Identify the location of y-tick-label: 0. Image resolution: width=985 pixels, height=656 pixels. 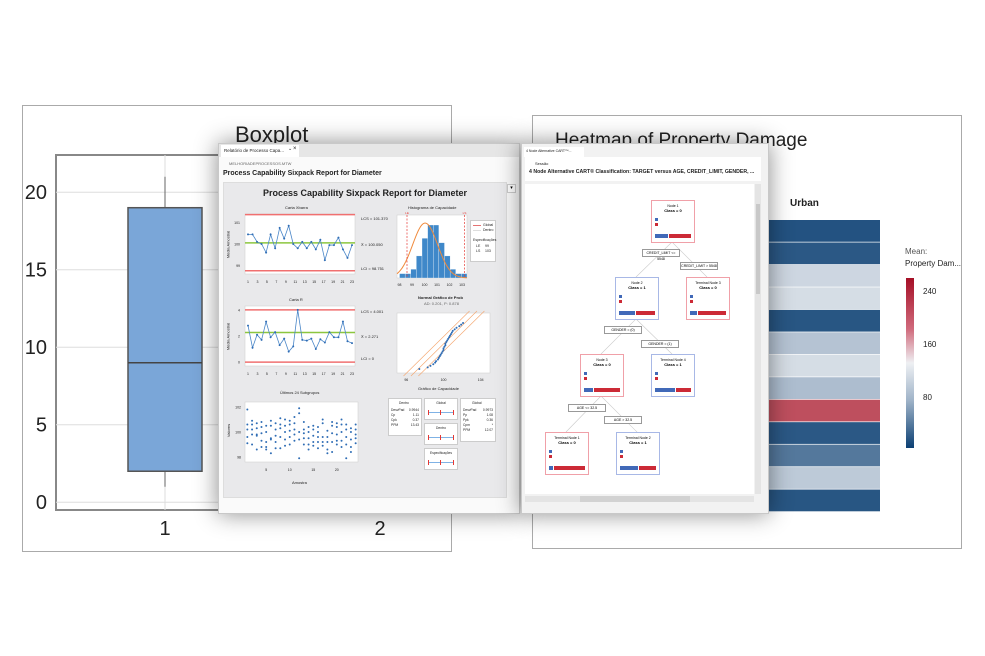
(239, 363).